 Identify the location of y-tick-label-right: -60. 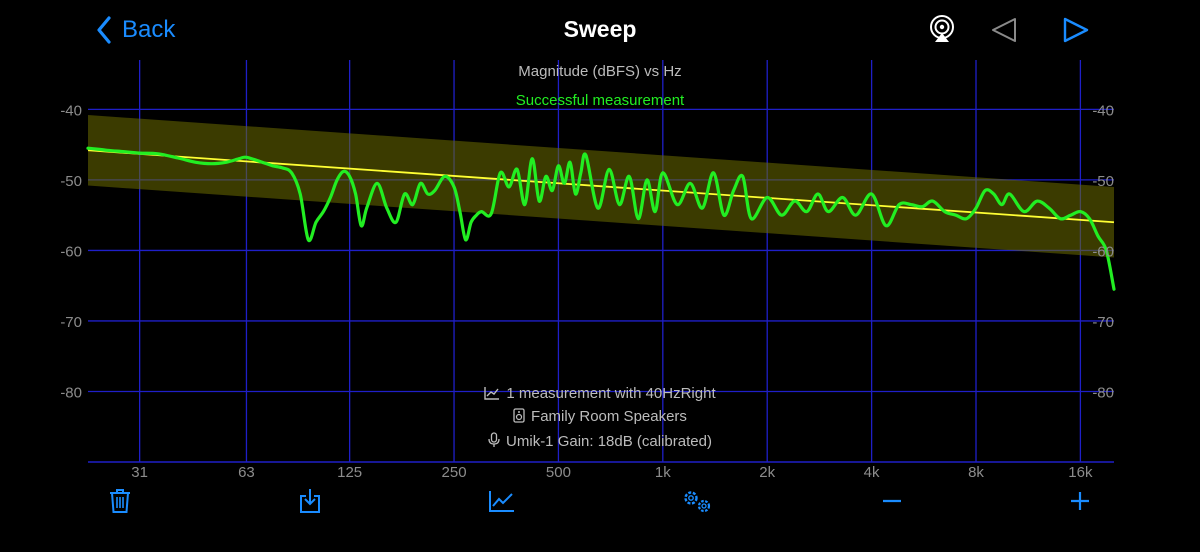
(1103, 251).